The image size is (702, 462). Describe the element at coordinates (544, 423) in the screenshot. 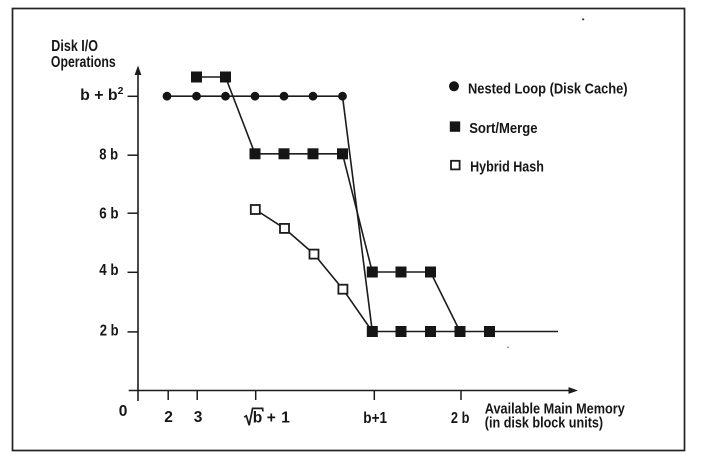

I see `svg-text: (in disk block units)` at that location.